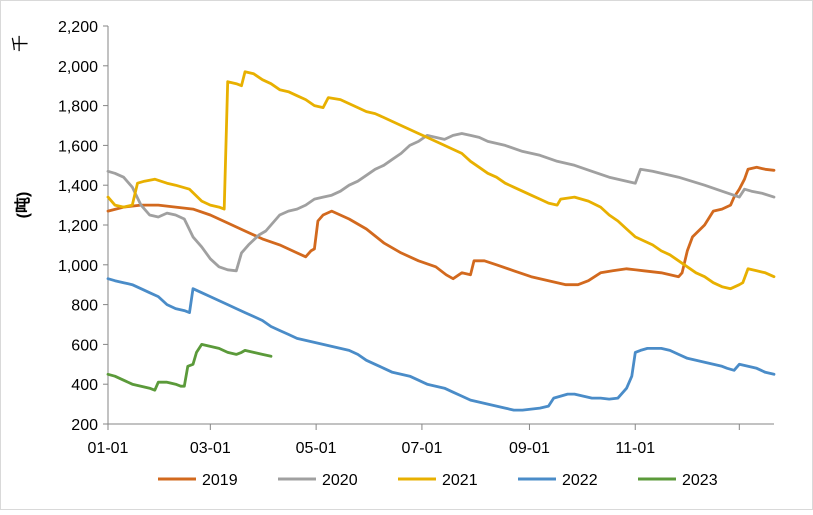  What do you see at coordinates (84, 425) in the screenshot?
I see `y-tick-label: 200` at bounding box center [84, 425].